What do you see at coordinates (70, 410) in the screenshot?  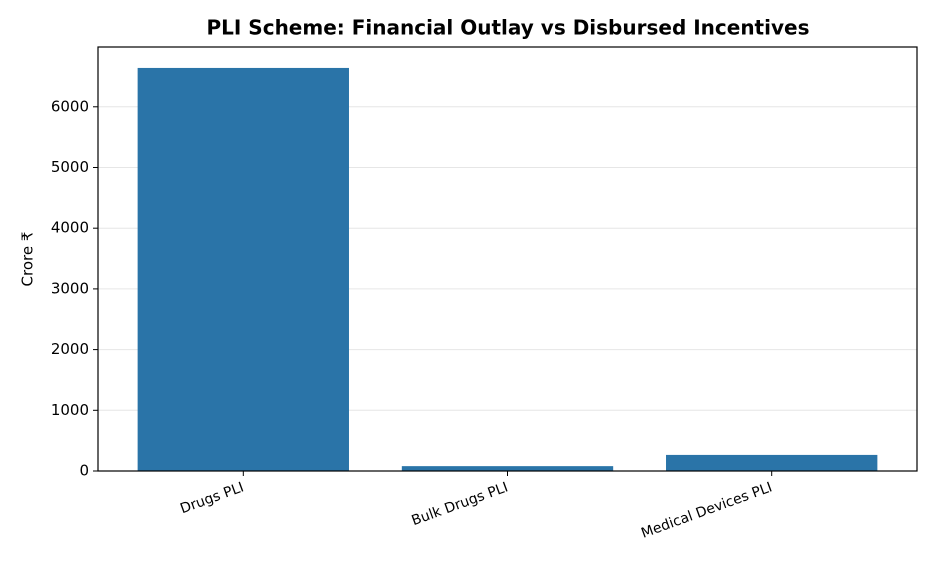 I see `y-tick-label: 1000` at bounding box center [70, 410].